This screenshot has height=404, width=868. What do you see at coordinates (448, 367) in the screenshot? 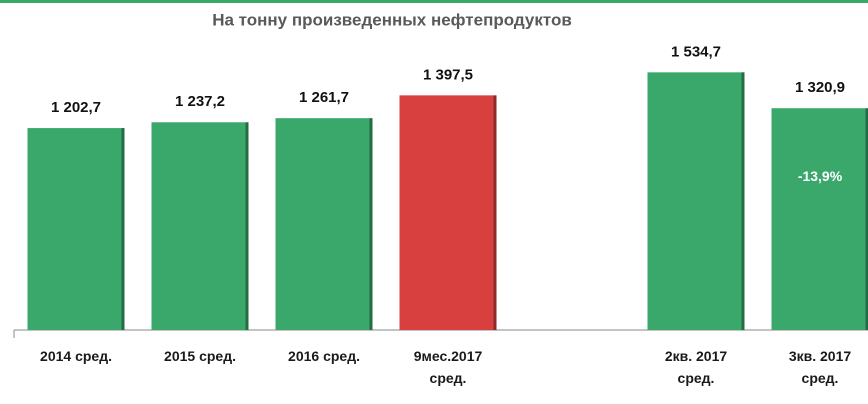
I see `x-tick-label: 9мес.2017 сред.` at bounding box center [448, 367].